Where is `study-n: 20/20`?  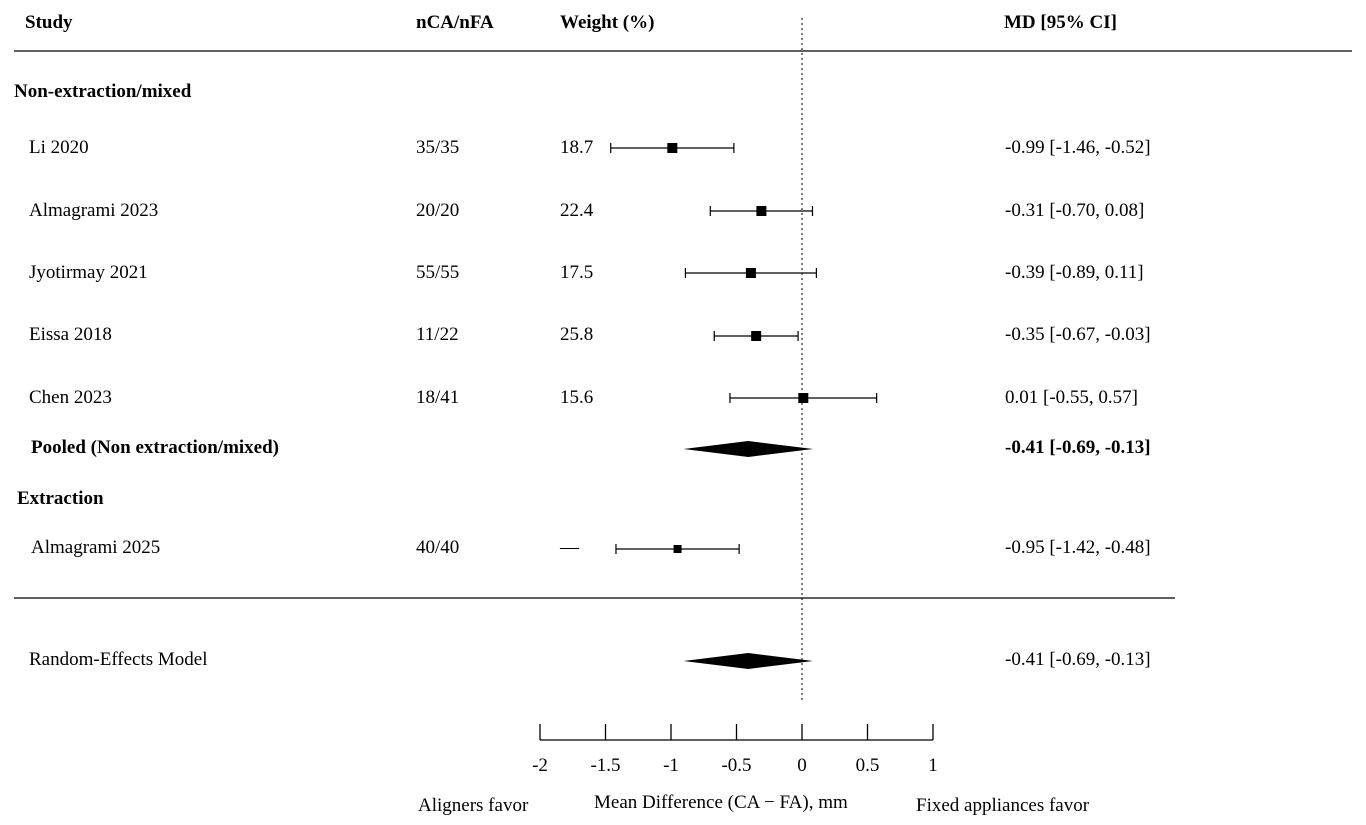
study-n: 20/20 is located at coordinates (438, 210).